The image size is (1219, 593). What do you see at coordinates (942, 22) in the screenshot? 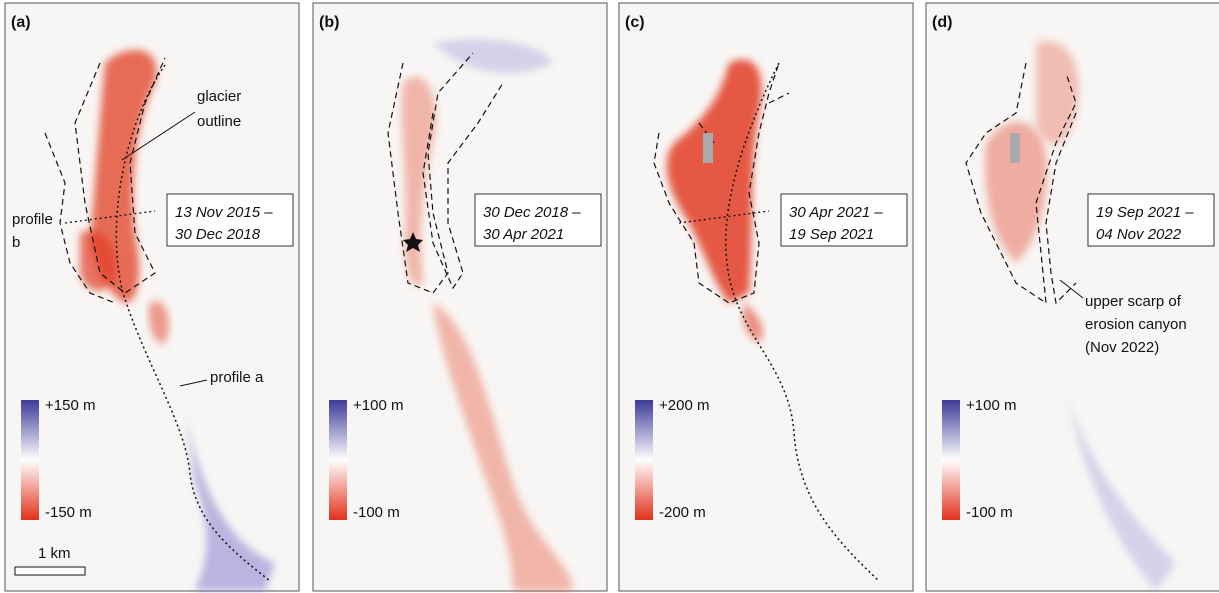
I see `panel-label: (d)` at bounding box center [942, 22].